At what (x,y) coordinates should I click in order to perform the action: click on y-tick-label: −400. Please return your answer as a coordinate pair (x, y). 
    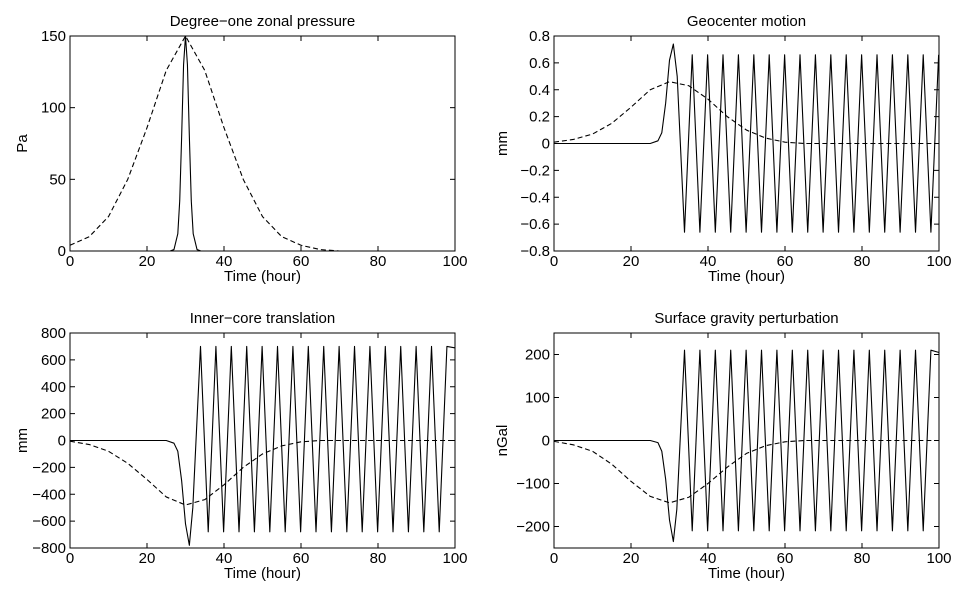
    Looking at the image, I should click on (49, 494).